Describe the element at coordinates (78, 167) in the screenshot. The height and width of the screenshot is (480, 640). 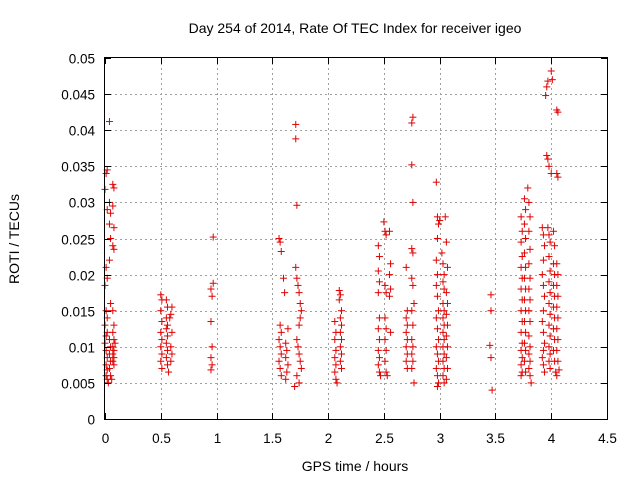
I see `y-tick-label: 0.035` at that location.